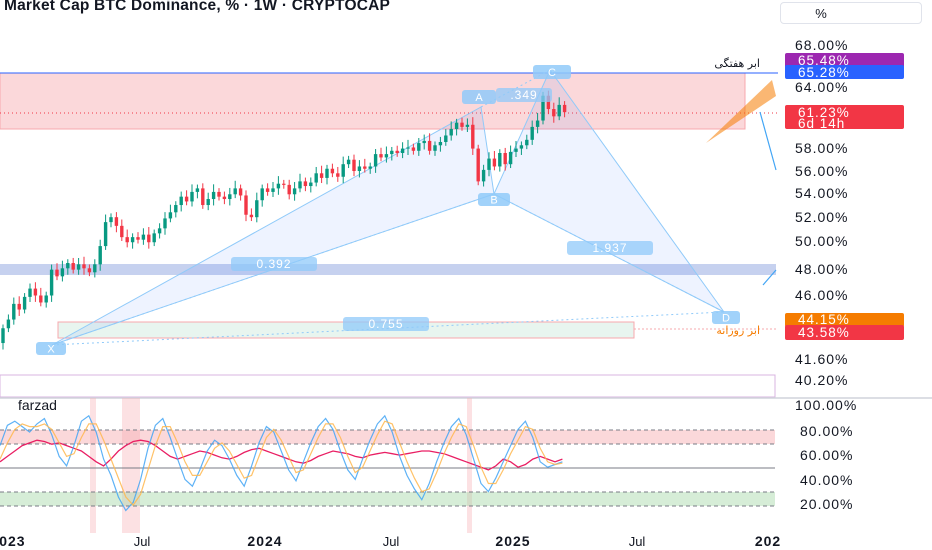 The width and height of the screenshot is (932, 550). Describe the element at coordinates (826, 405) in the screenshot. I see `indicator-tick-label: 100.00%` at that location.